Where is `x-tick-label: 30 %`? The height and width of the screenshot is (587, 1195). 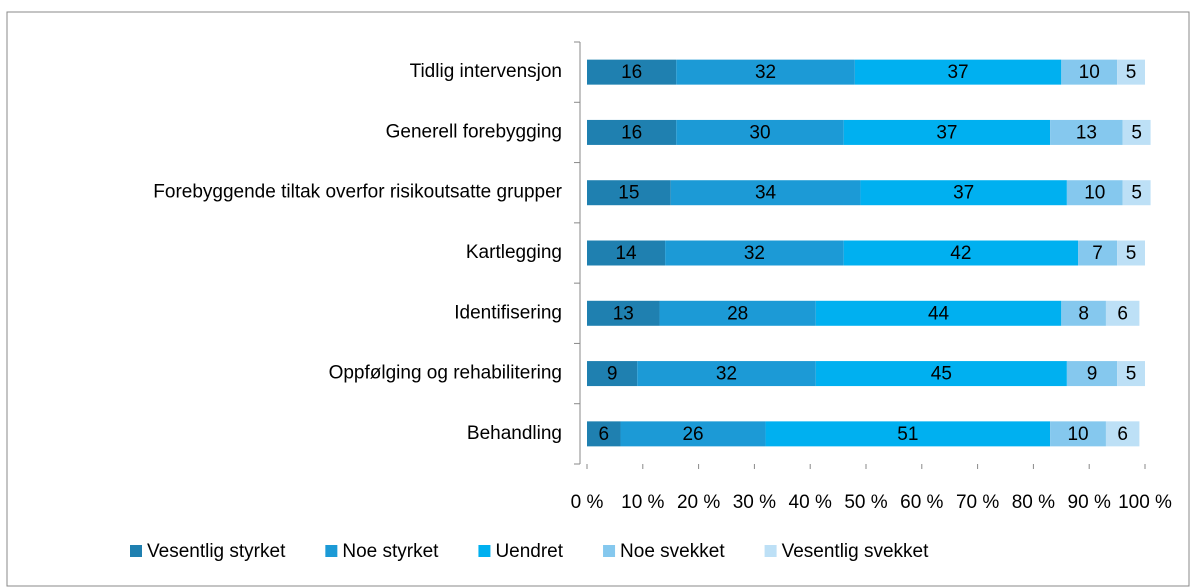 x-tick-label: 30 % is located at coordinates (754, 502).